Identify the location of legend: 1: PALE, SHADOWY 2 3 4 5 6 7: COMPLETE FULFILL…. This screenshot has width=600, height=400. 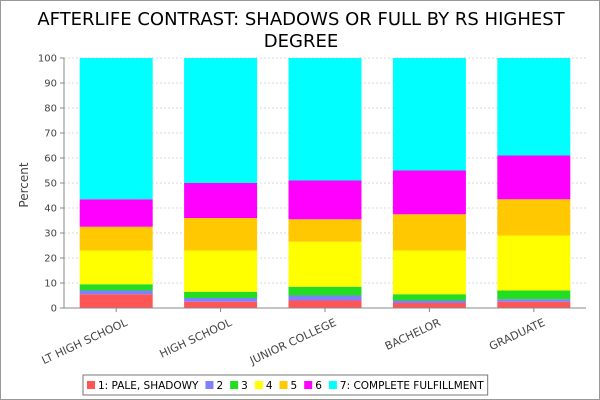
(285, 385).